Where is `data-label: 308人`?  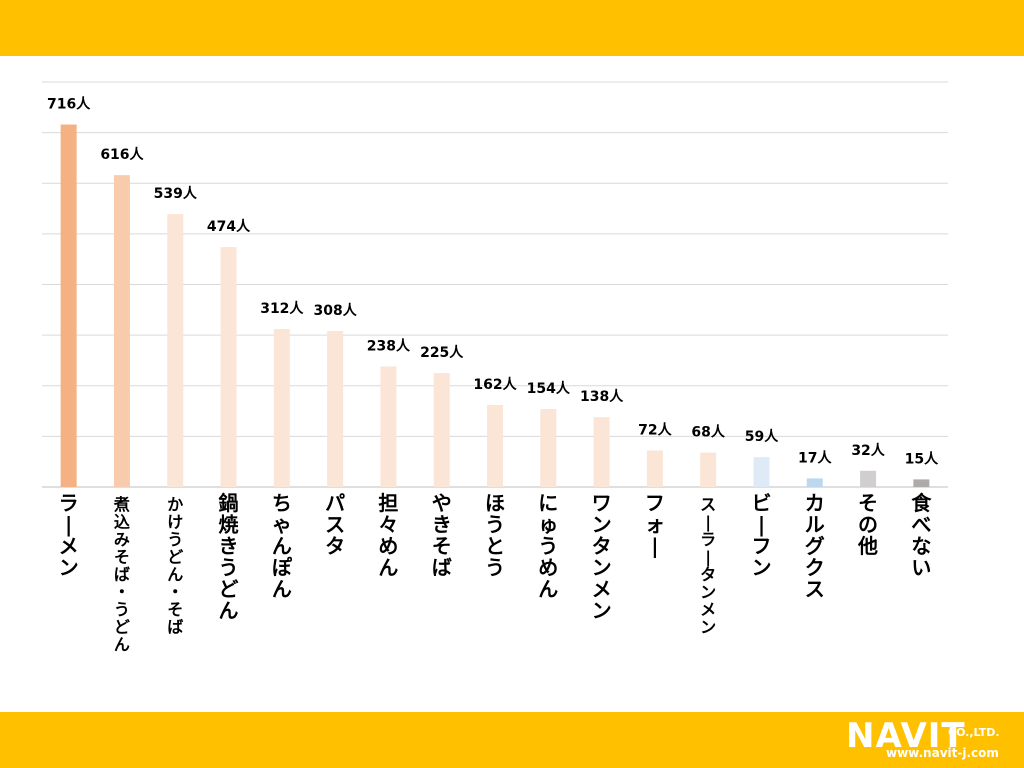 data-label: 308人 is located at coordinates (336, 310).